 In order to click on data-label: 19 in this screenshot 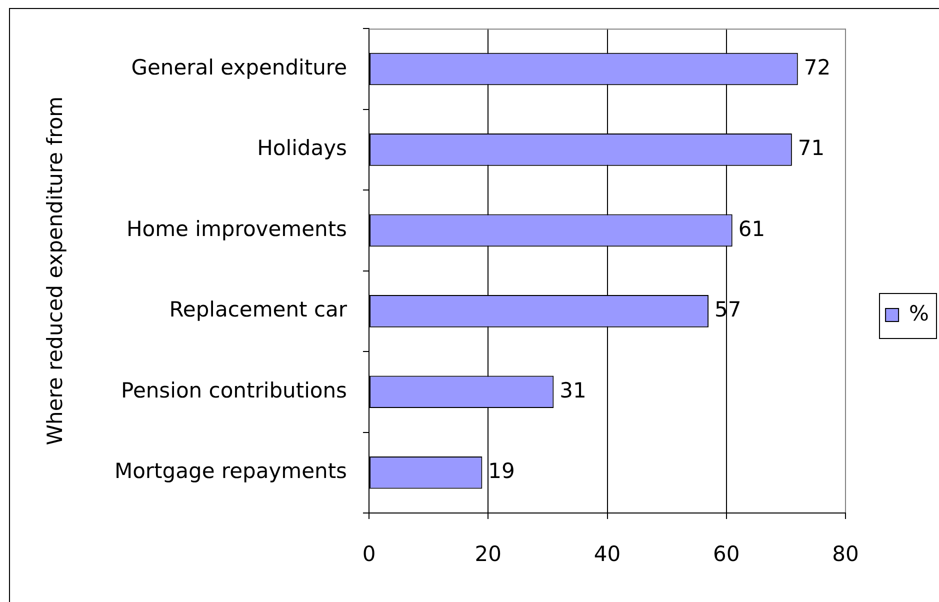, I will do `click(501, 471)`.